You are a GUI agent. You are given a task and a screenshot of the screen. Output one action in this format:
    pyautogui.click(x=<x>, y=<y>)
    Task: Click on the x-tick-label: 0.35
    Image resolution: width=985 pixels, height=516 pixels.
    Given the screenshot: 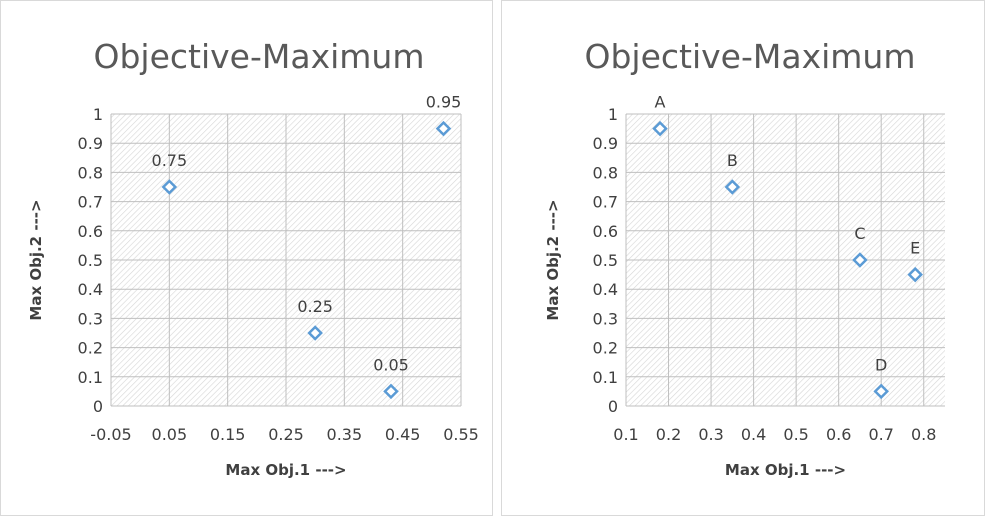 What is the action you would take?
    pyautogui.click(x=345, y=434)
    